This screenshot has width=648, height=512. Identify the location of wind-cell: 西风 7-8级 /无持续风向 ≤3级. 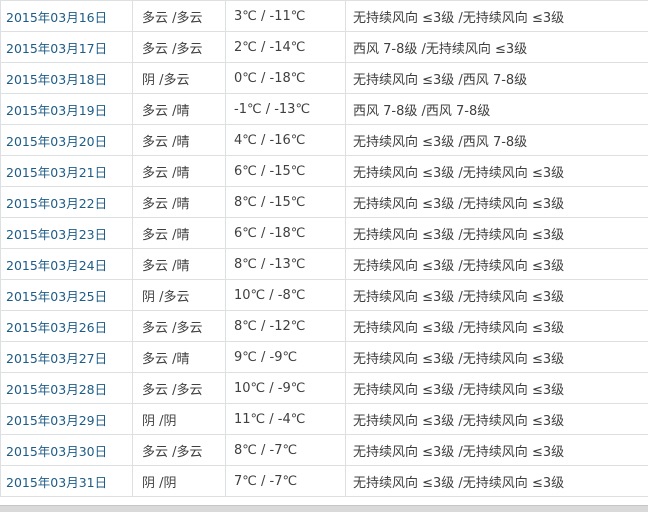
(496, 47).